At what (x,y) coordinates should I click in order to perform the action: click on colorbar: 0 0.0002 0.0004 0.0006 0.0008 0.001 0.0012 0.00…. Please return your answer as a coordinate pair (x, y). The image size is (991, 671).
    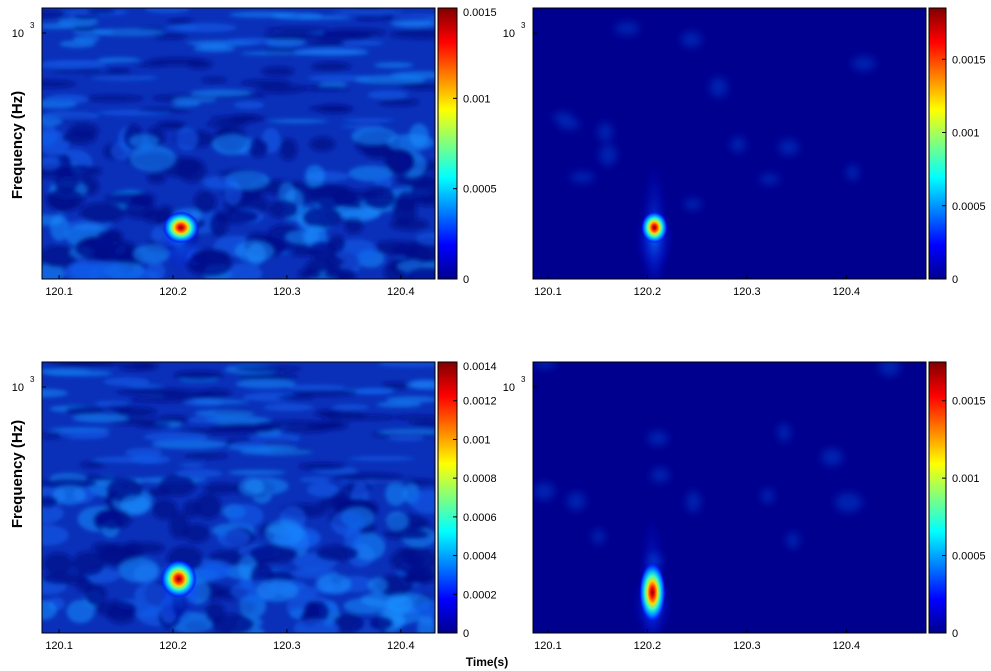
    Looking at the image, I should click on (467, 500).